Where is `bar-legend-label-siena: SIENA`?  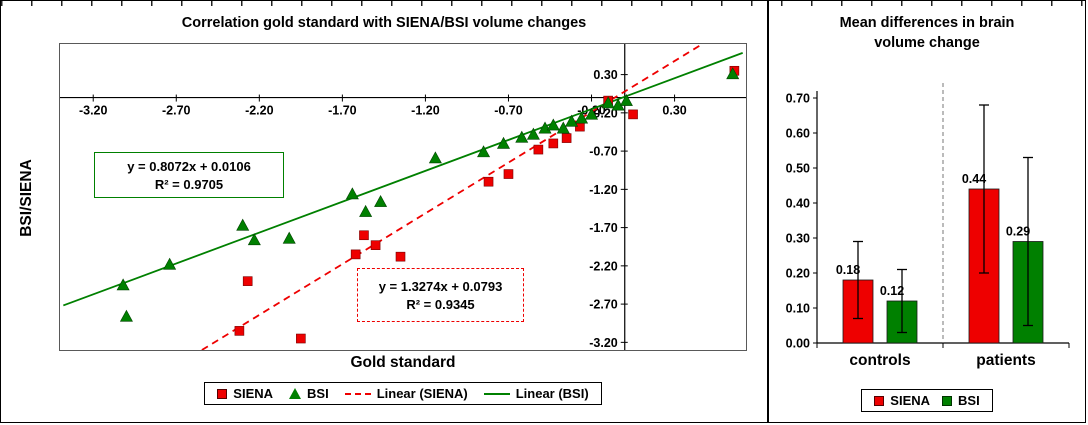
bar-legend-label-siena: SIENA is located at coordinates (910, 400).